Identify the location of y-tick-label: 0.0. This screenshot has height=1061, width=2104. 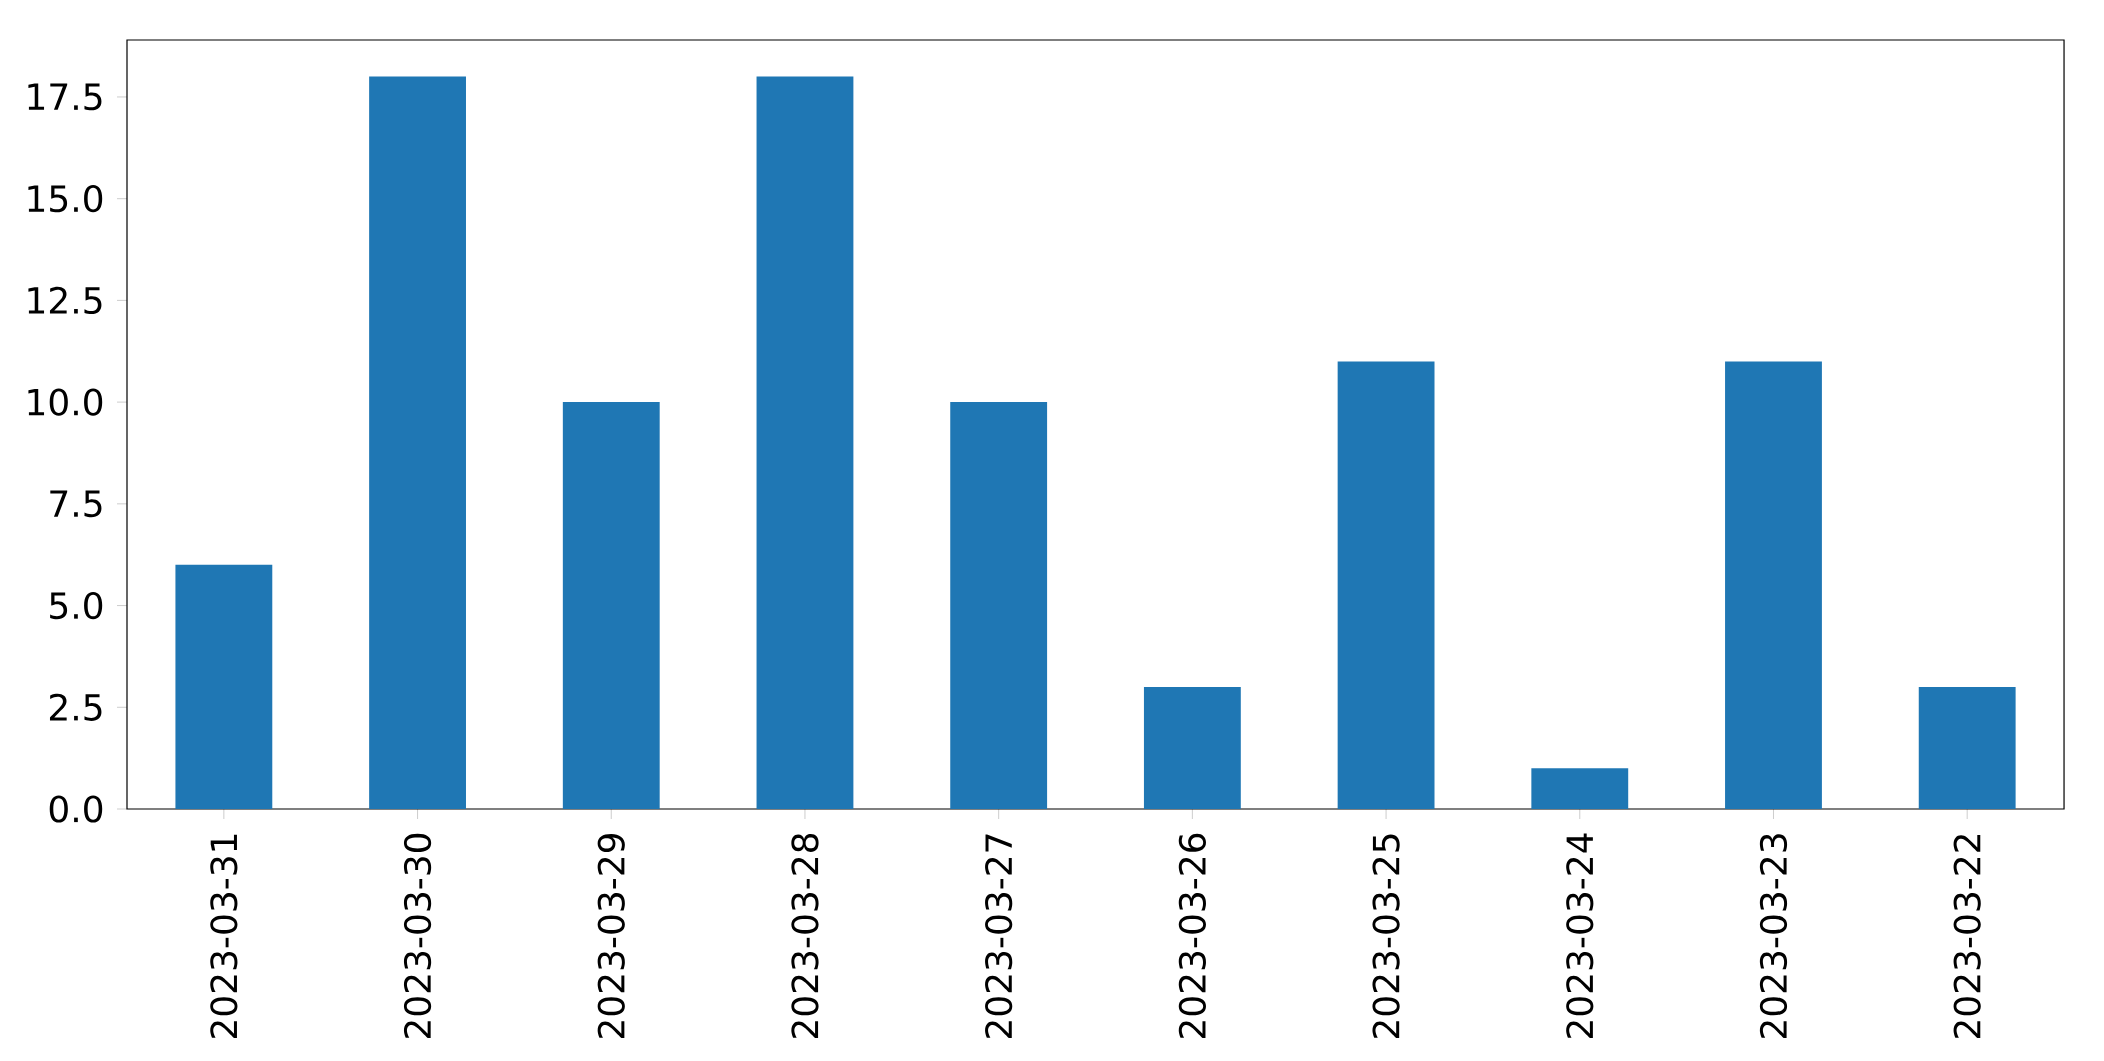
(76, 809).